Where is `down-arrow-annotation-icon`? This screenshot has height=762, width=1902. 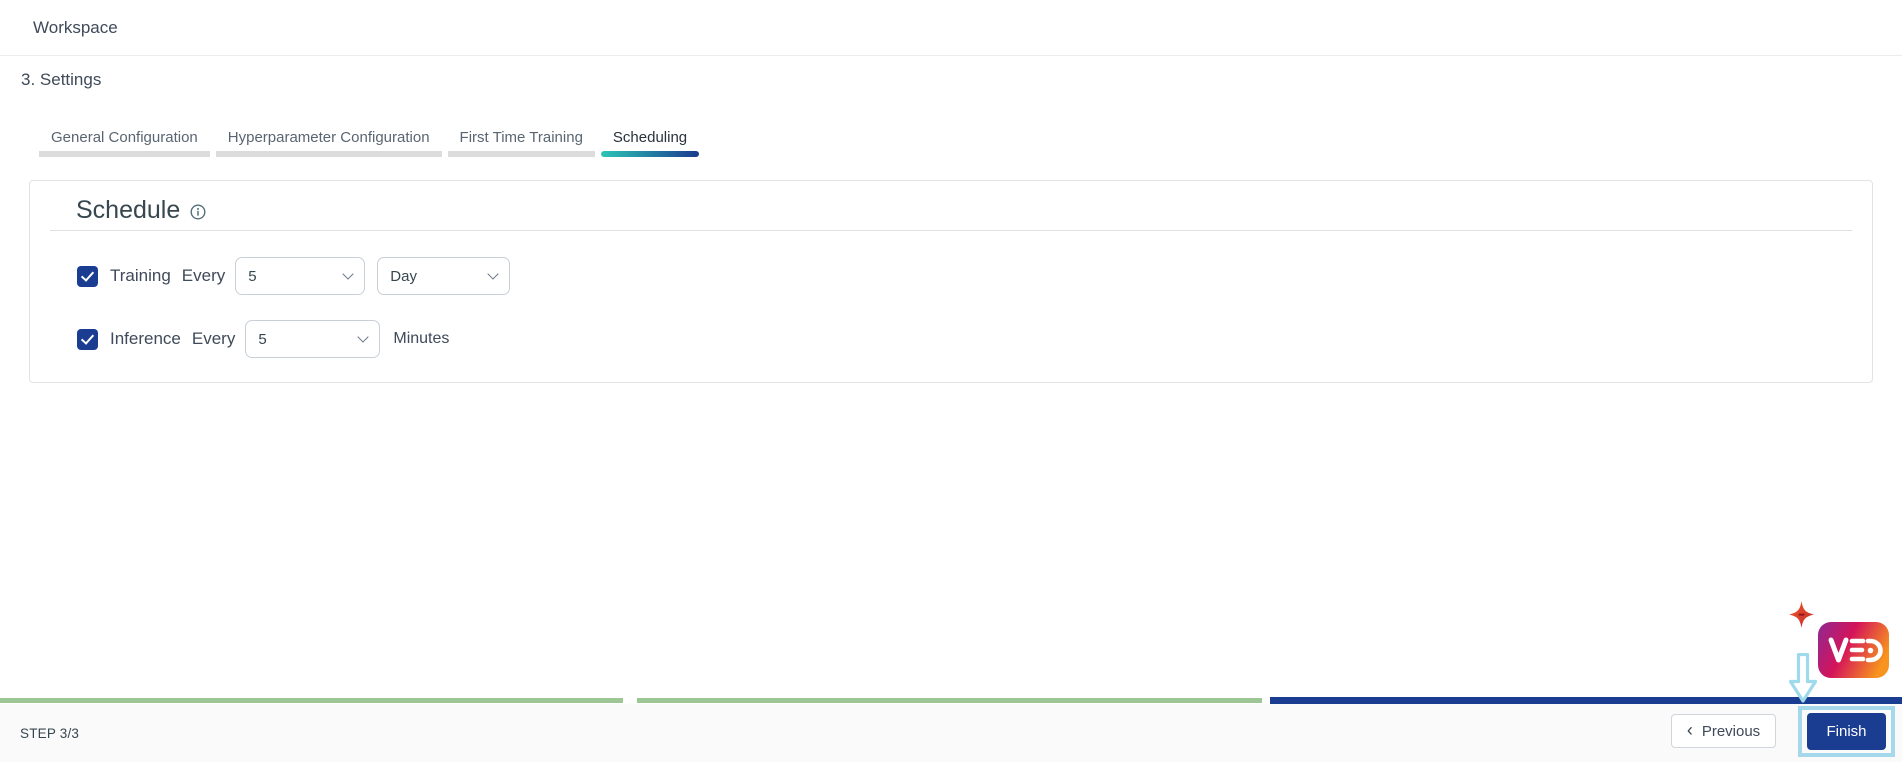 down-arrow-annotation-icon is located at coordinates (1803, 678).